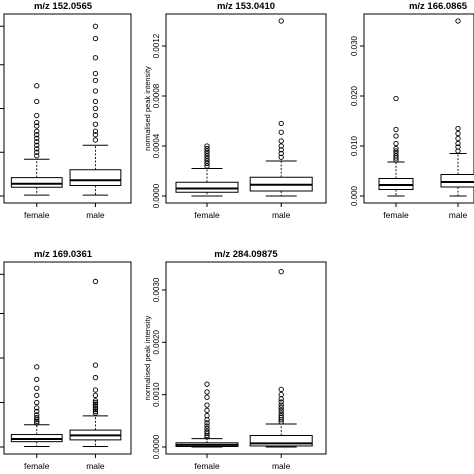 This screenshot has width=474, height=474. I want to click on y-tick-label: 0.000, so click(354, 195).